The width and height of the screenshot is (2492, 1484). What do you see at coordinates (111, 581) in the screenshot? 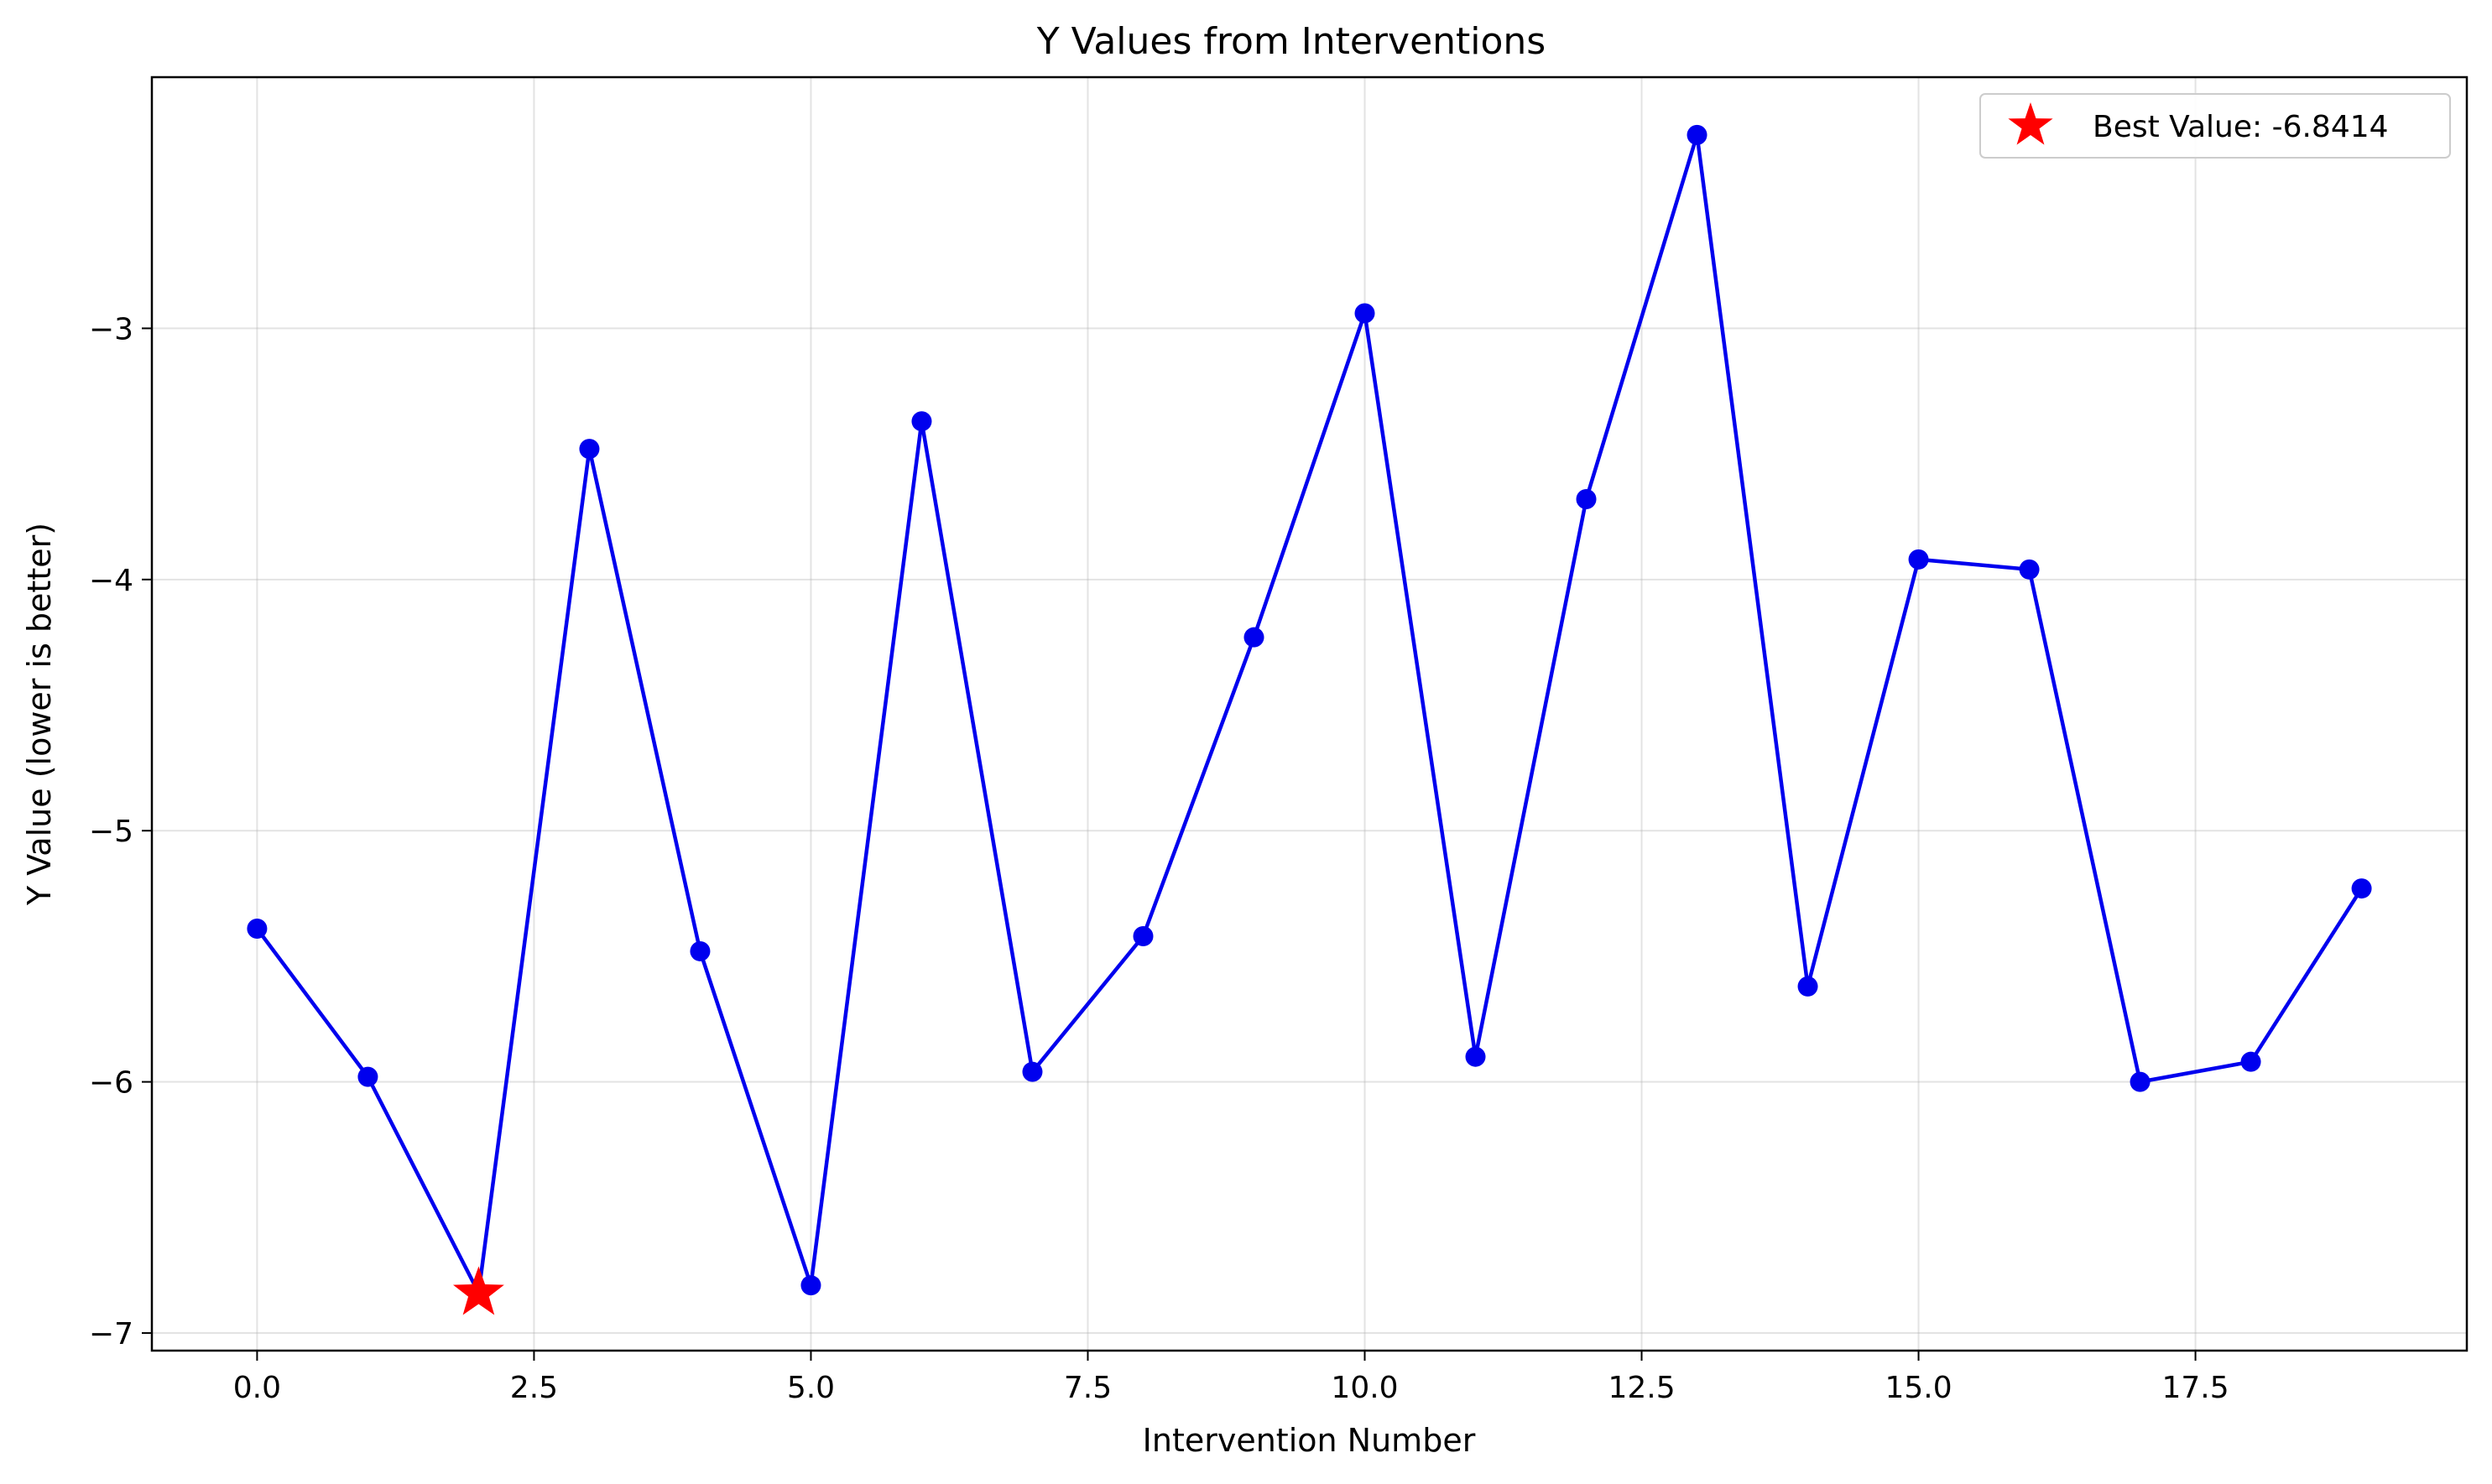
I see `y-tick-label: −4` at bounding box center [111, 581].